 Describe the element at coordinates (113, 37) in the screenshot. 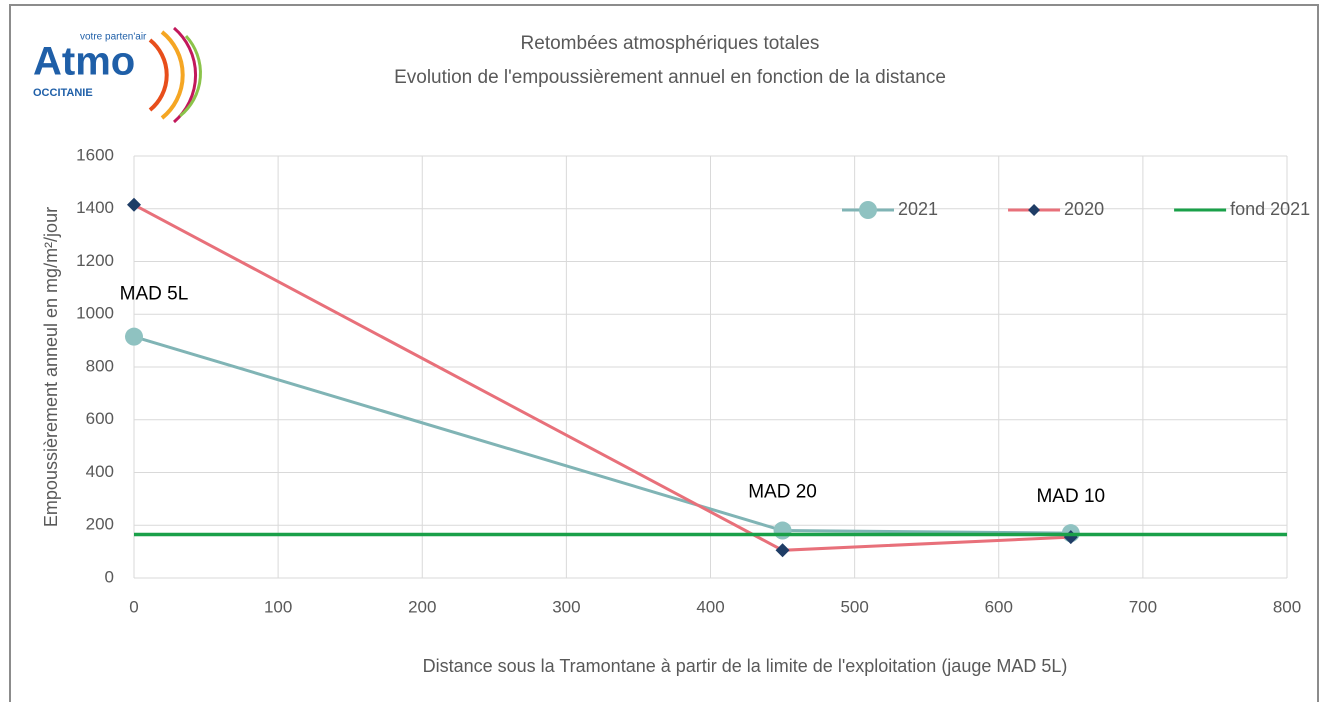

I see `logo-tagline: votre parten'air` at that location.